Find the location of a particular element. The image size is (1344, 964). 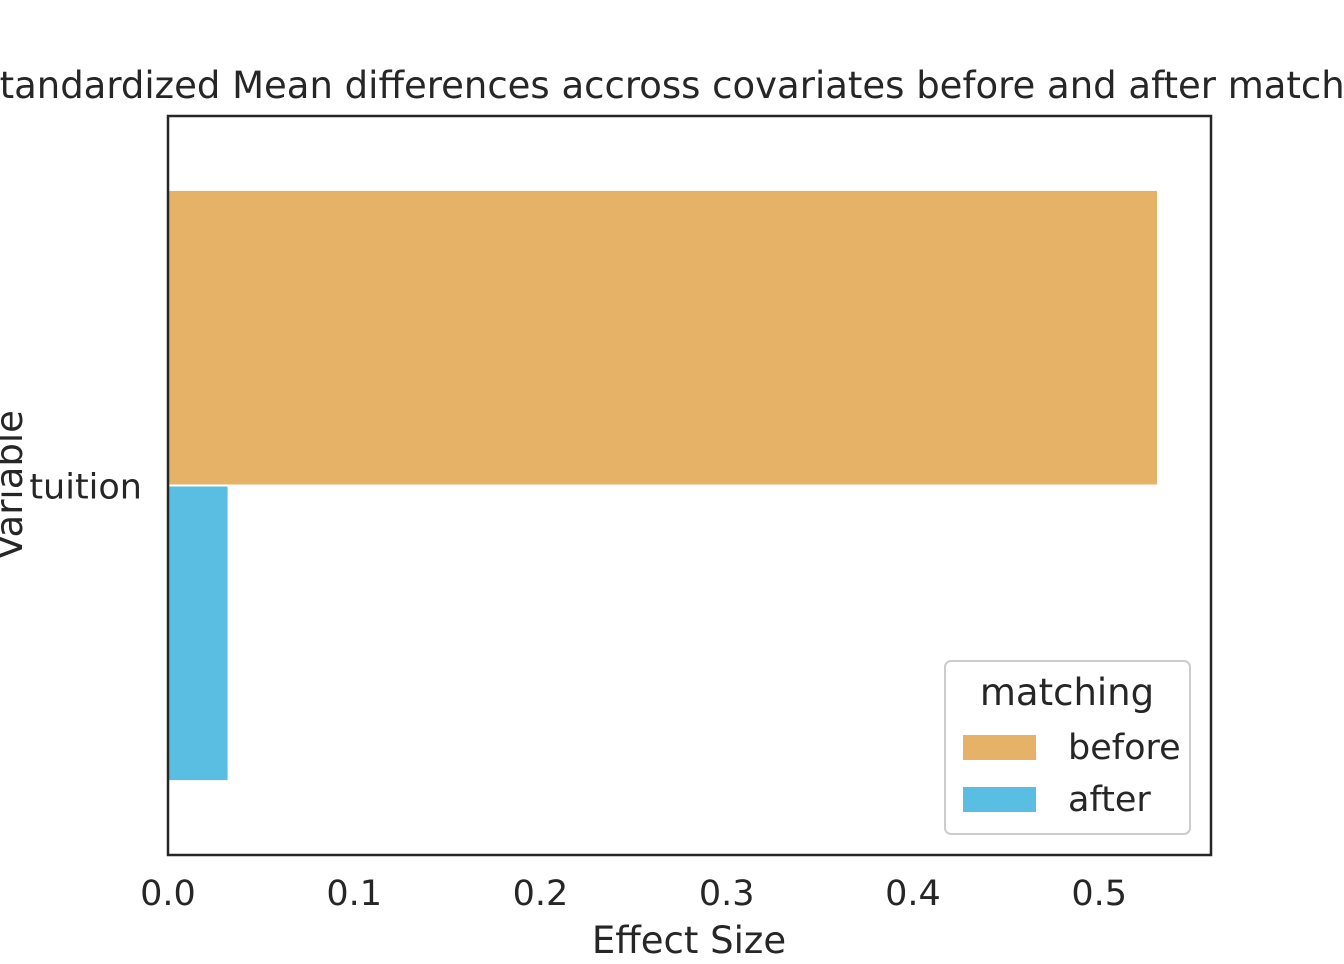

x-tick-label: 0.5 is located at coordinates (1099, 894).